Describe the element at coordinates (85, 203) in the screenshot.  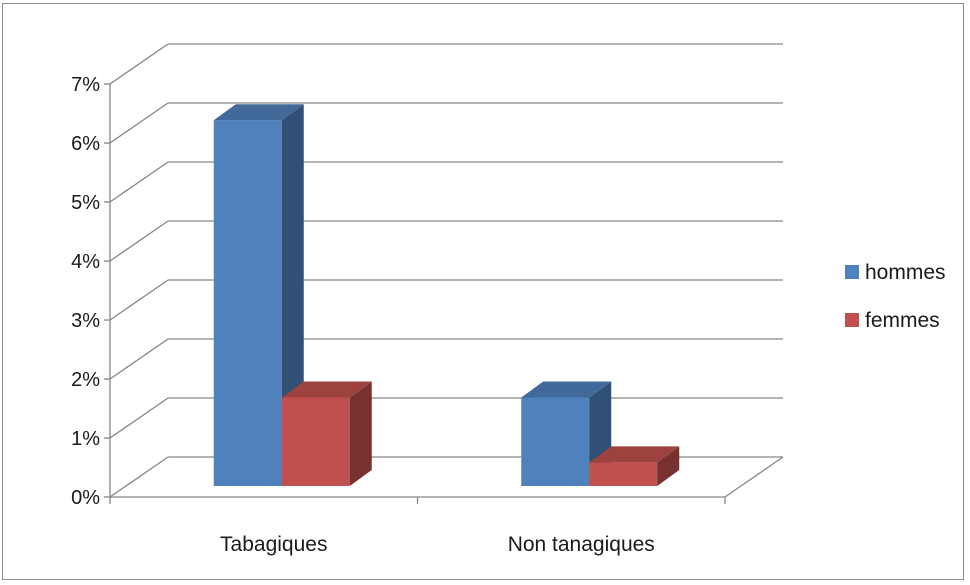
I see `y-tick-label: 5%` at that location.